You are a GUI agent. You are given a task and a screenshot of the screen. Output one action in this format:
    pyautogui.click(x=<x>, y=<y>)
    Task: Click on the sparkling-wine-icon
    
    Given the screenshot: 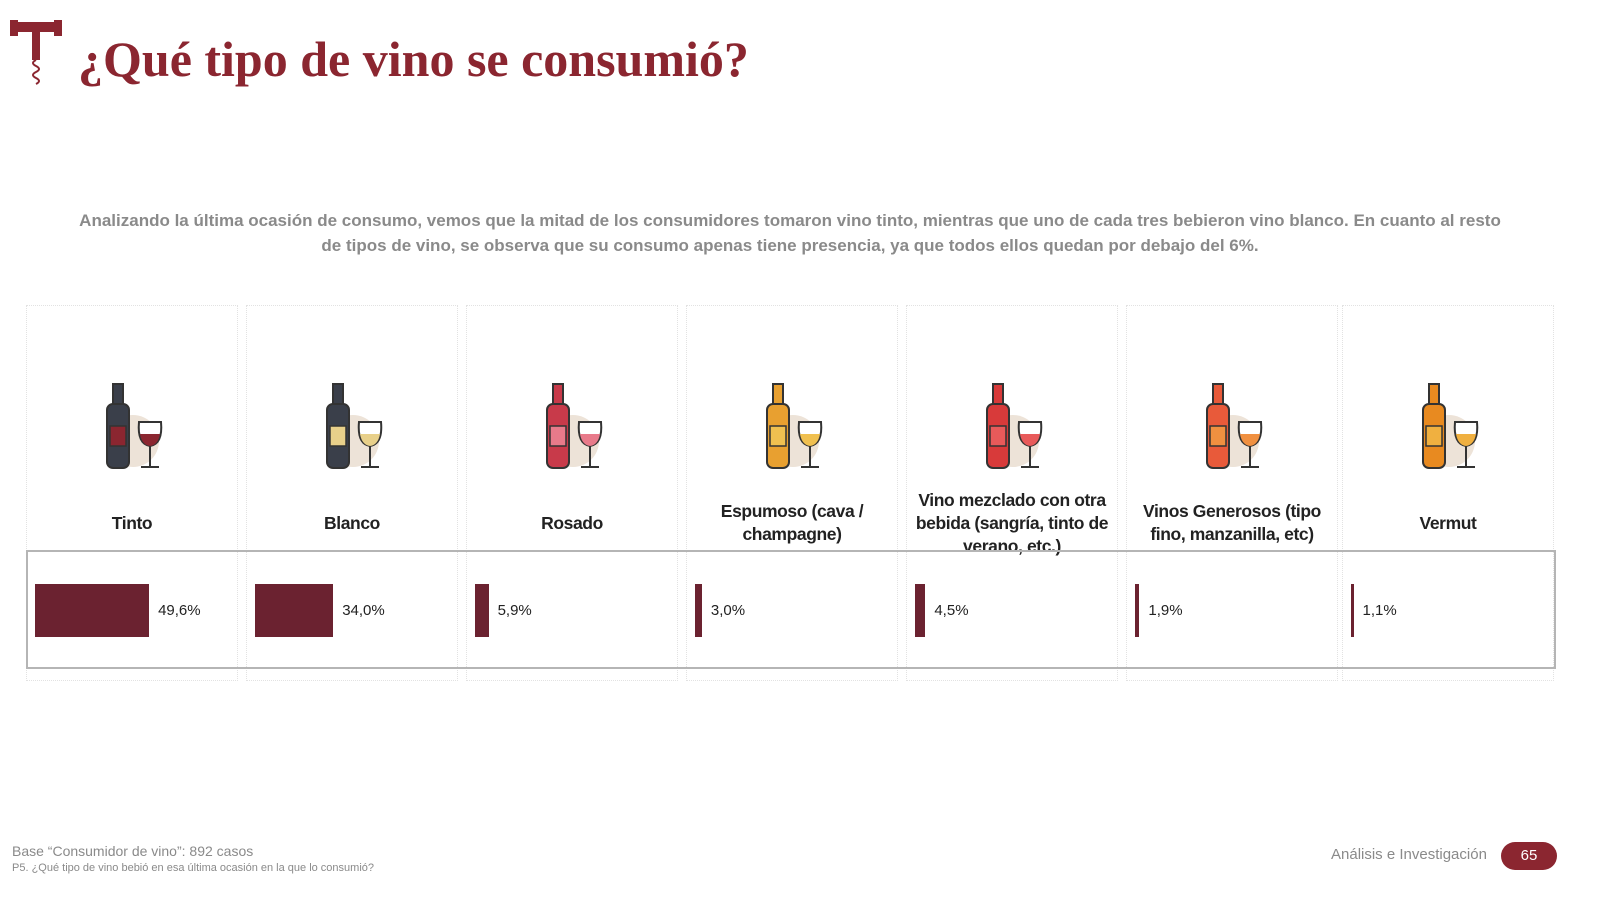 What is the action you would take?
    pyautogui.click(x=794, y=426)
    